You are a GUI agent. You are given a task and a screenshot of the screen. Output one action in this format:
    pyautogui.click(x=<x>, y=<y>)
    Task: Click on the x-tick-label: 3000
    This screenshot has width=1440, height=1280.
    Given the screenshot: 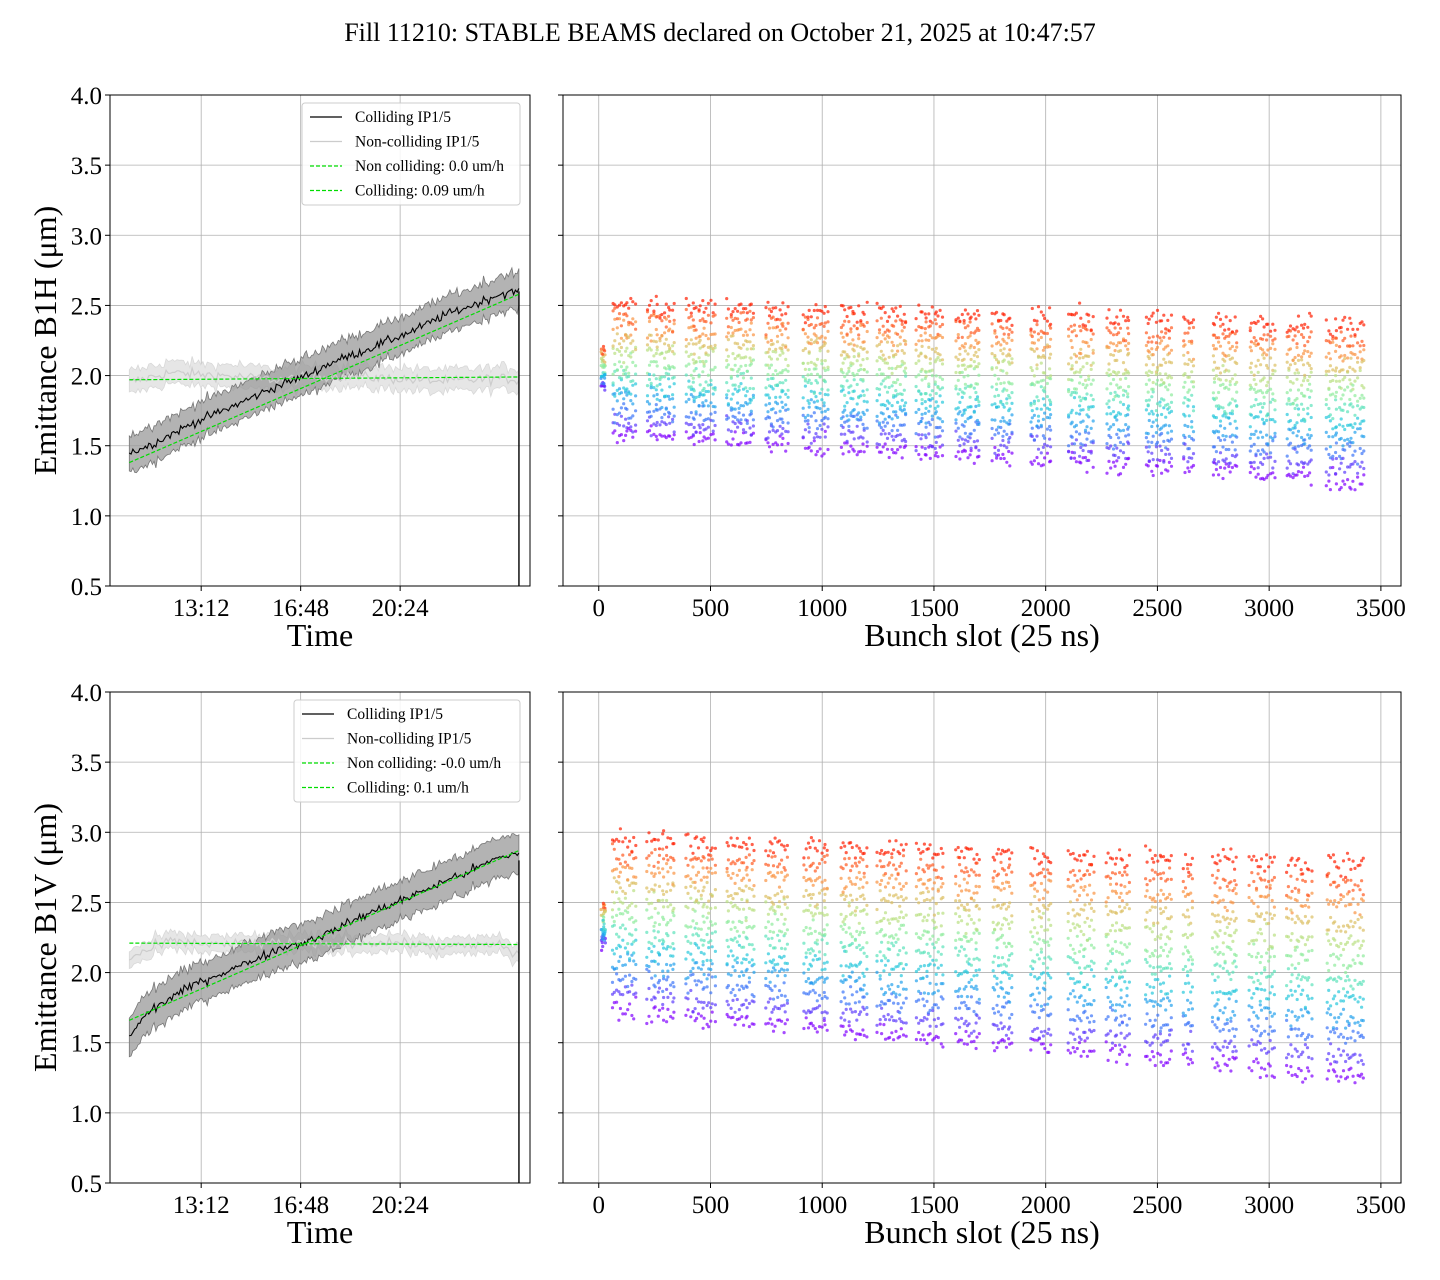 What is the action you would take?
    pyautogui.click(x=1269, y=1205)
    